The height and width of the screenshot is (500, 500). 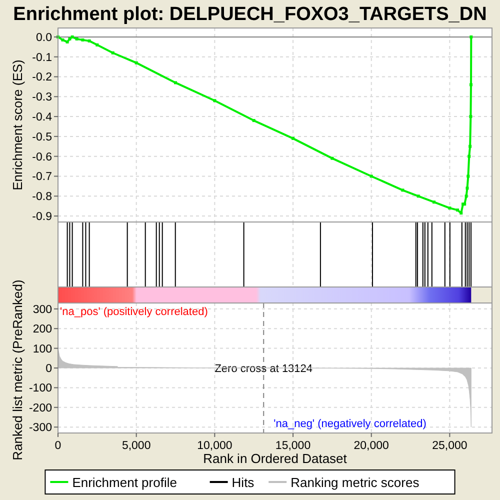 What do you see at coordinates (42, 58) in the screenshot?
I see `y-tick-label: -0.1` at bounding box center [42, 58].